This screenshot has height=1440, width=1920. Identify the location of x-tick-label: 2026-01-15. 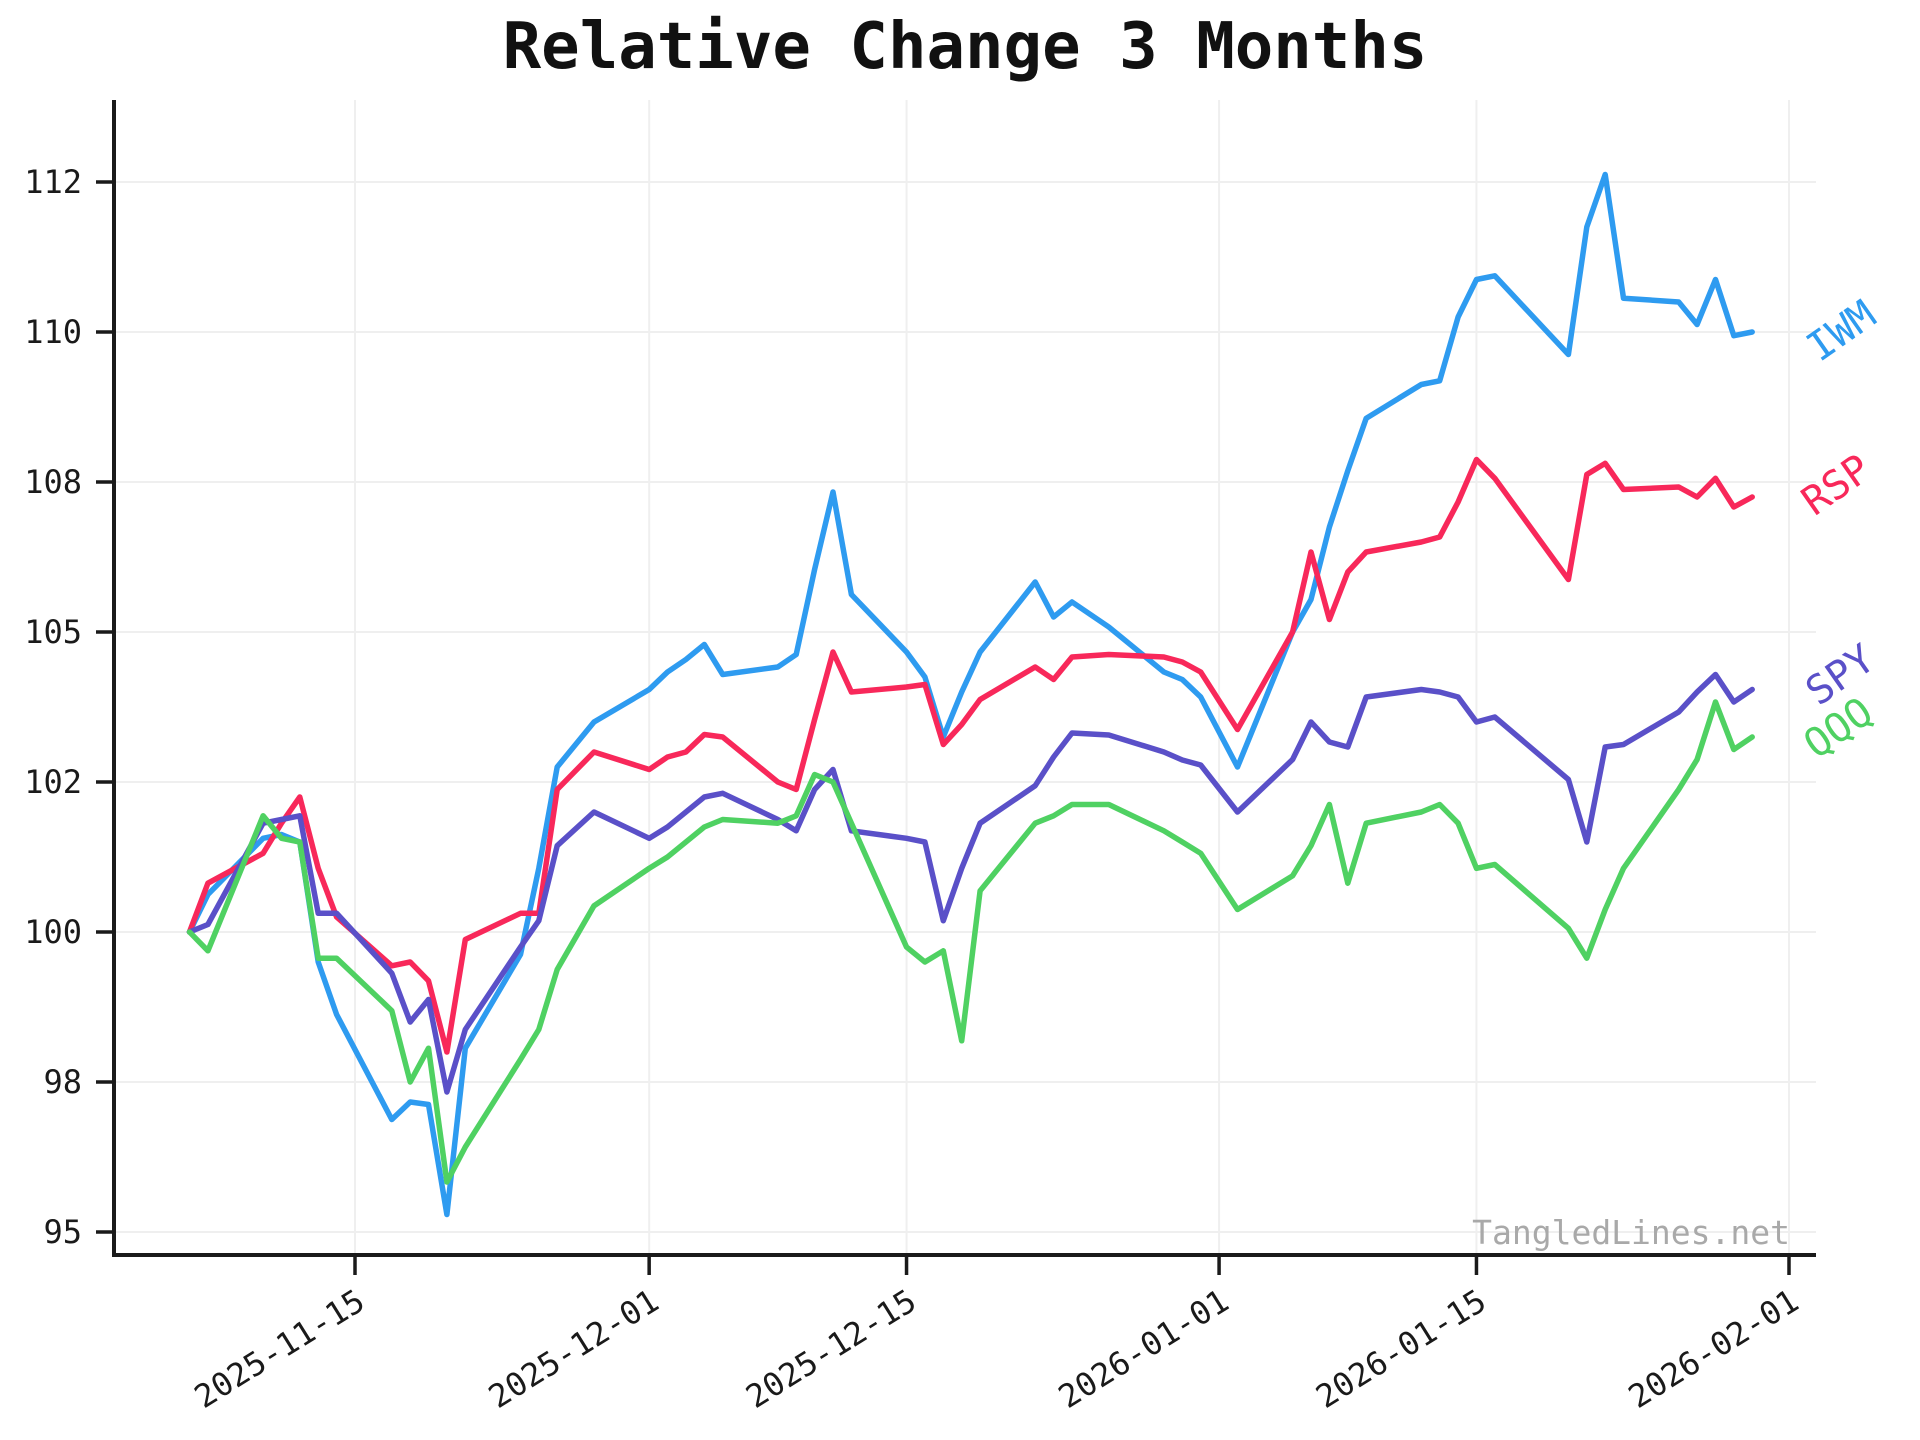
(1401, 1349).